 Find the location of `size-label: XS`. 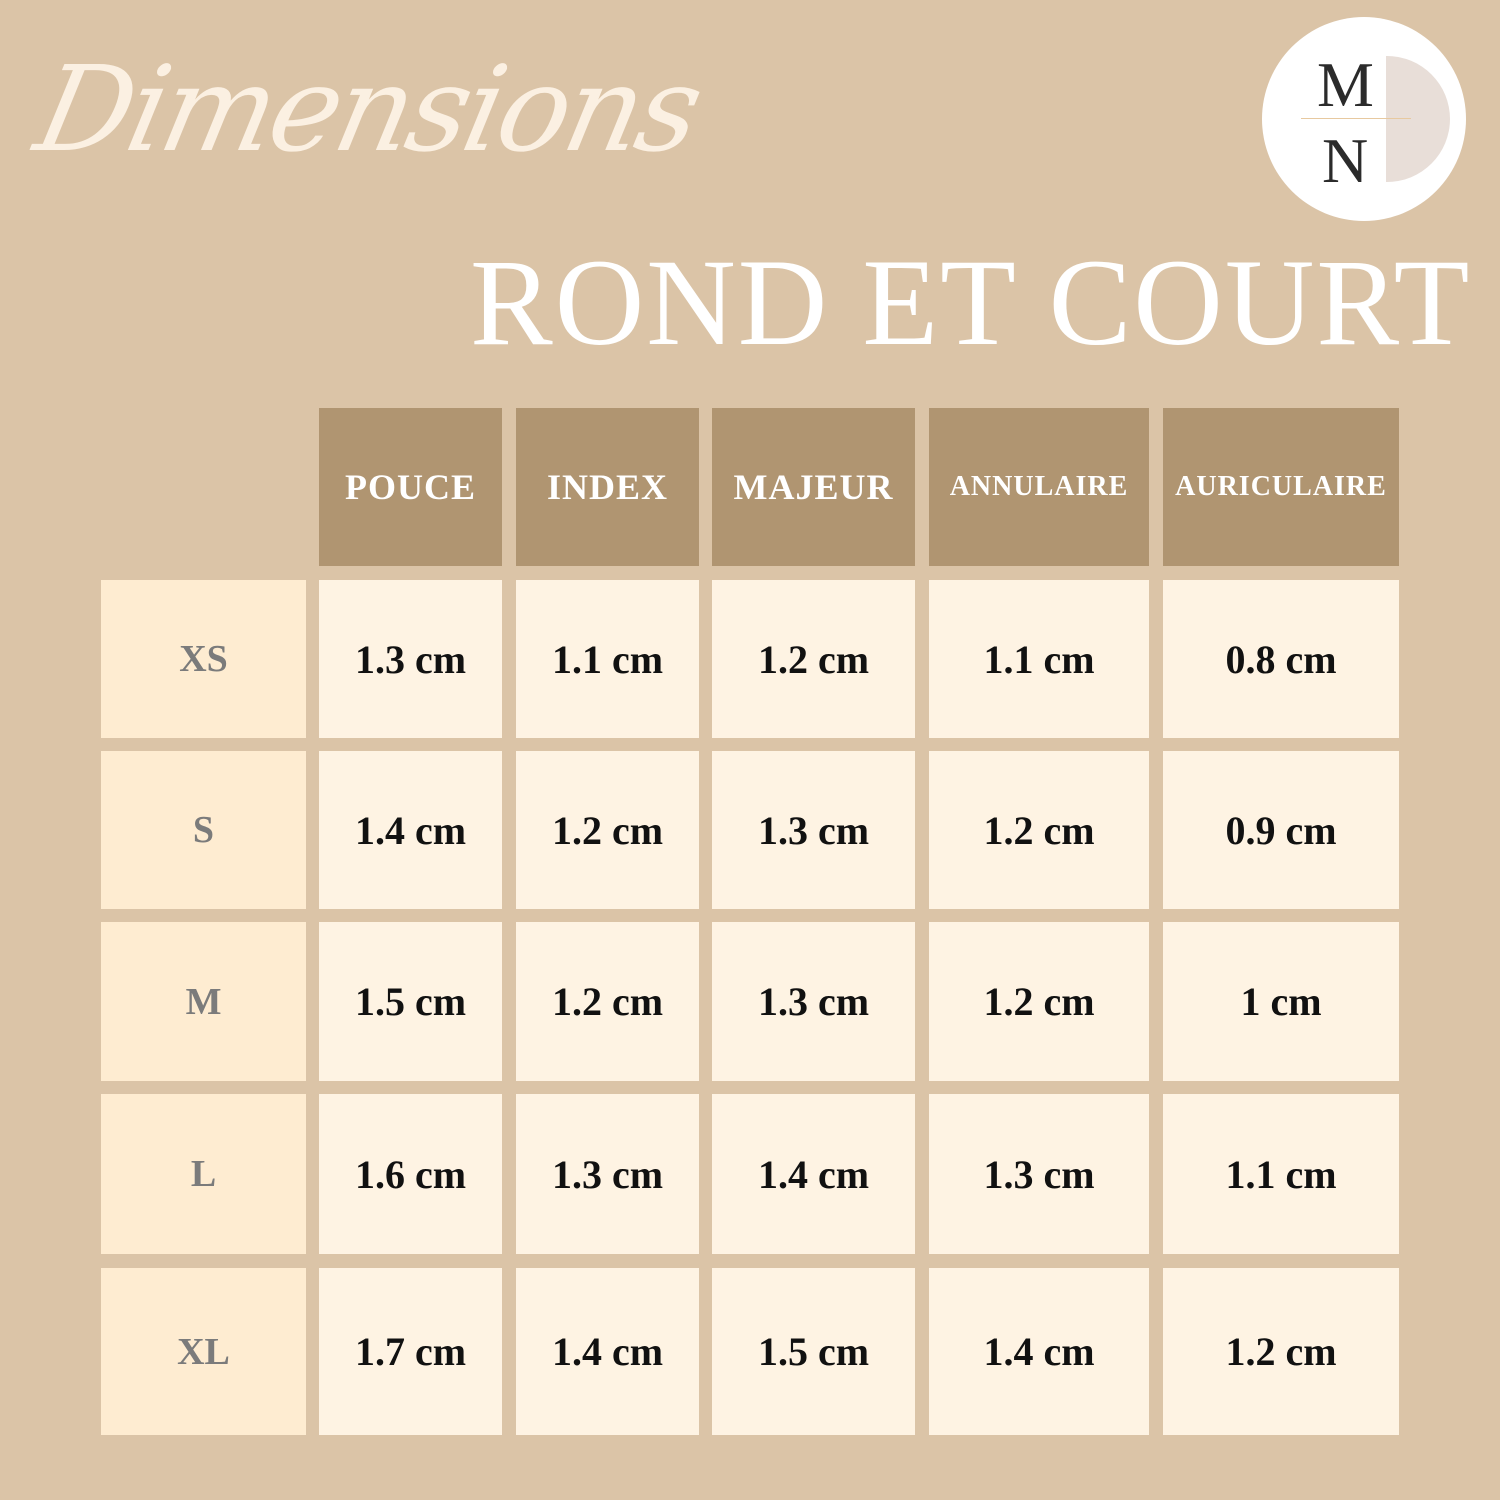

size-label: XS is located at coordinates (203, 659).